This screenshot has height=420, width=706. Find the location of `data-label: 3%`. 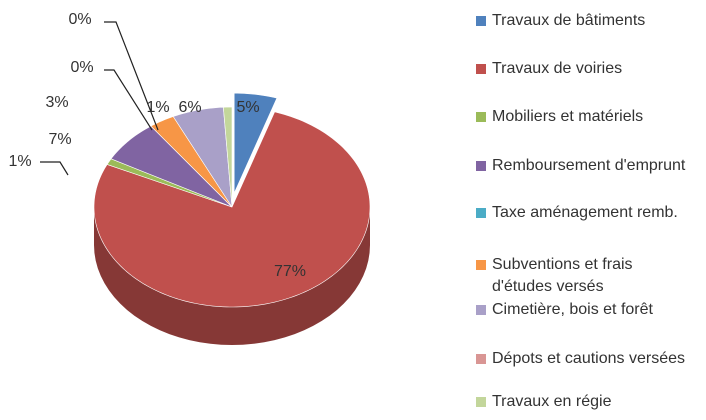

data-label: 3% is located at coordinates (56, 102).